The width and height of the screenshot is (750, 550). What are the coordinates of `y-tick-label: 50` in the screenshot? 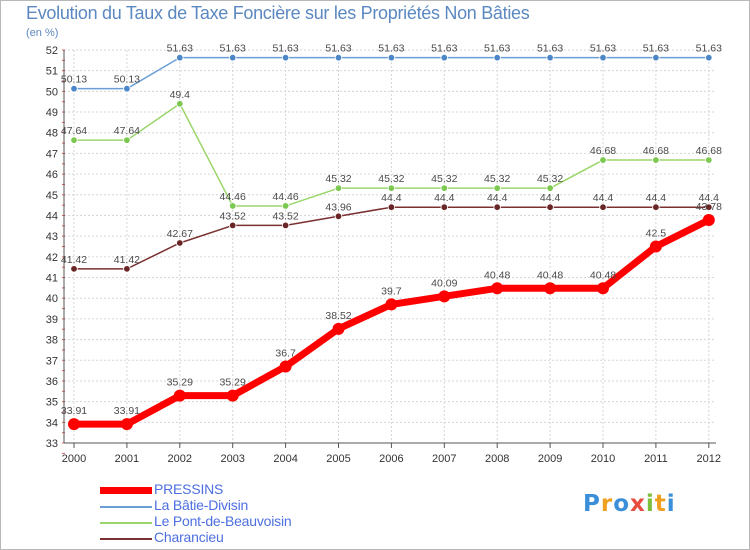 It's located at (52, 92).